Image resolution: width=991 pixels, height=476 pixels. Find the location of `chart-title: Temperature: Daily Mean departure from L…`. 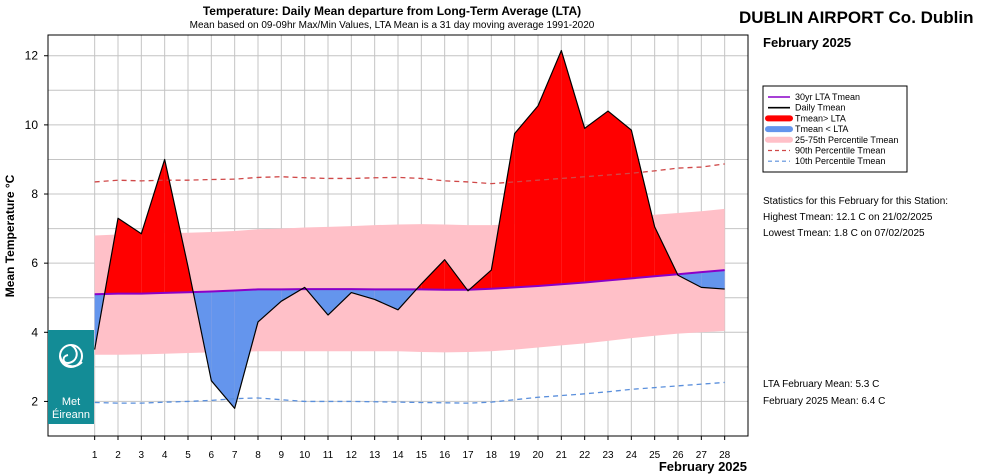

chart-title: Temperature: Daily Mean departure from L… is located at coordinates (392, 11).